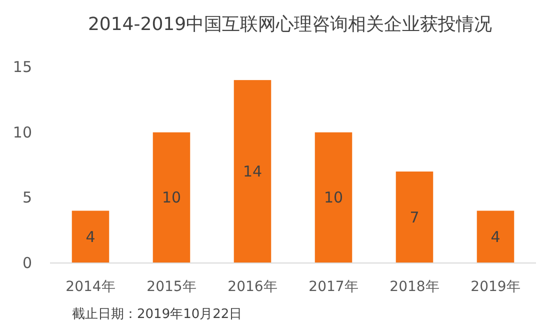 The width and height of the screenshot is (554, 326). Describe the element at coordinates (290, 24) in the screenshot. I see `chart-title: 2014-2019中国互联网心理咨询相关企业获投情况` at that location.